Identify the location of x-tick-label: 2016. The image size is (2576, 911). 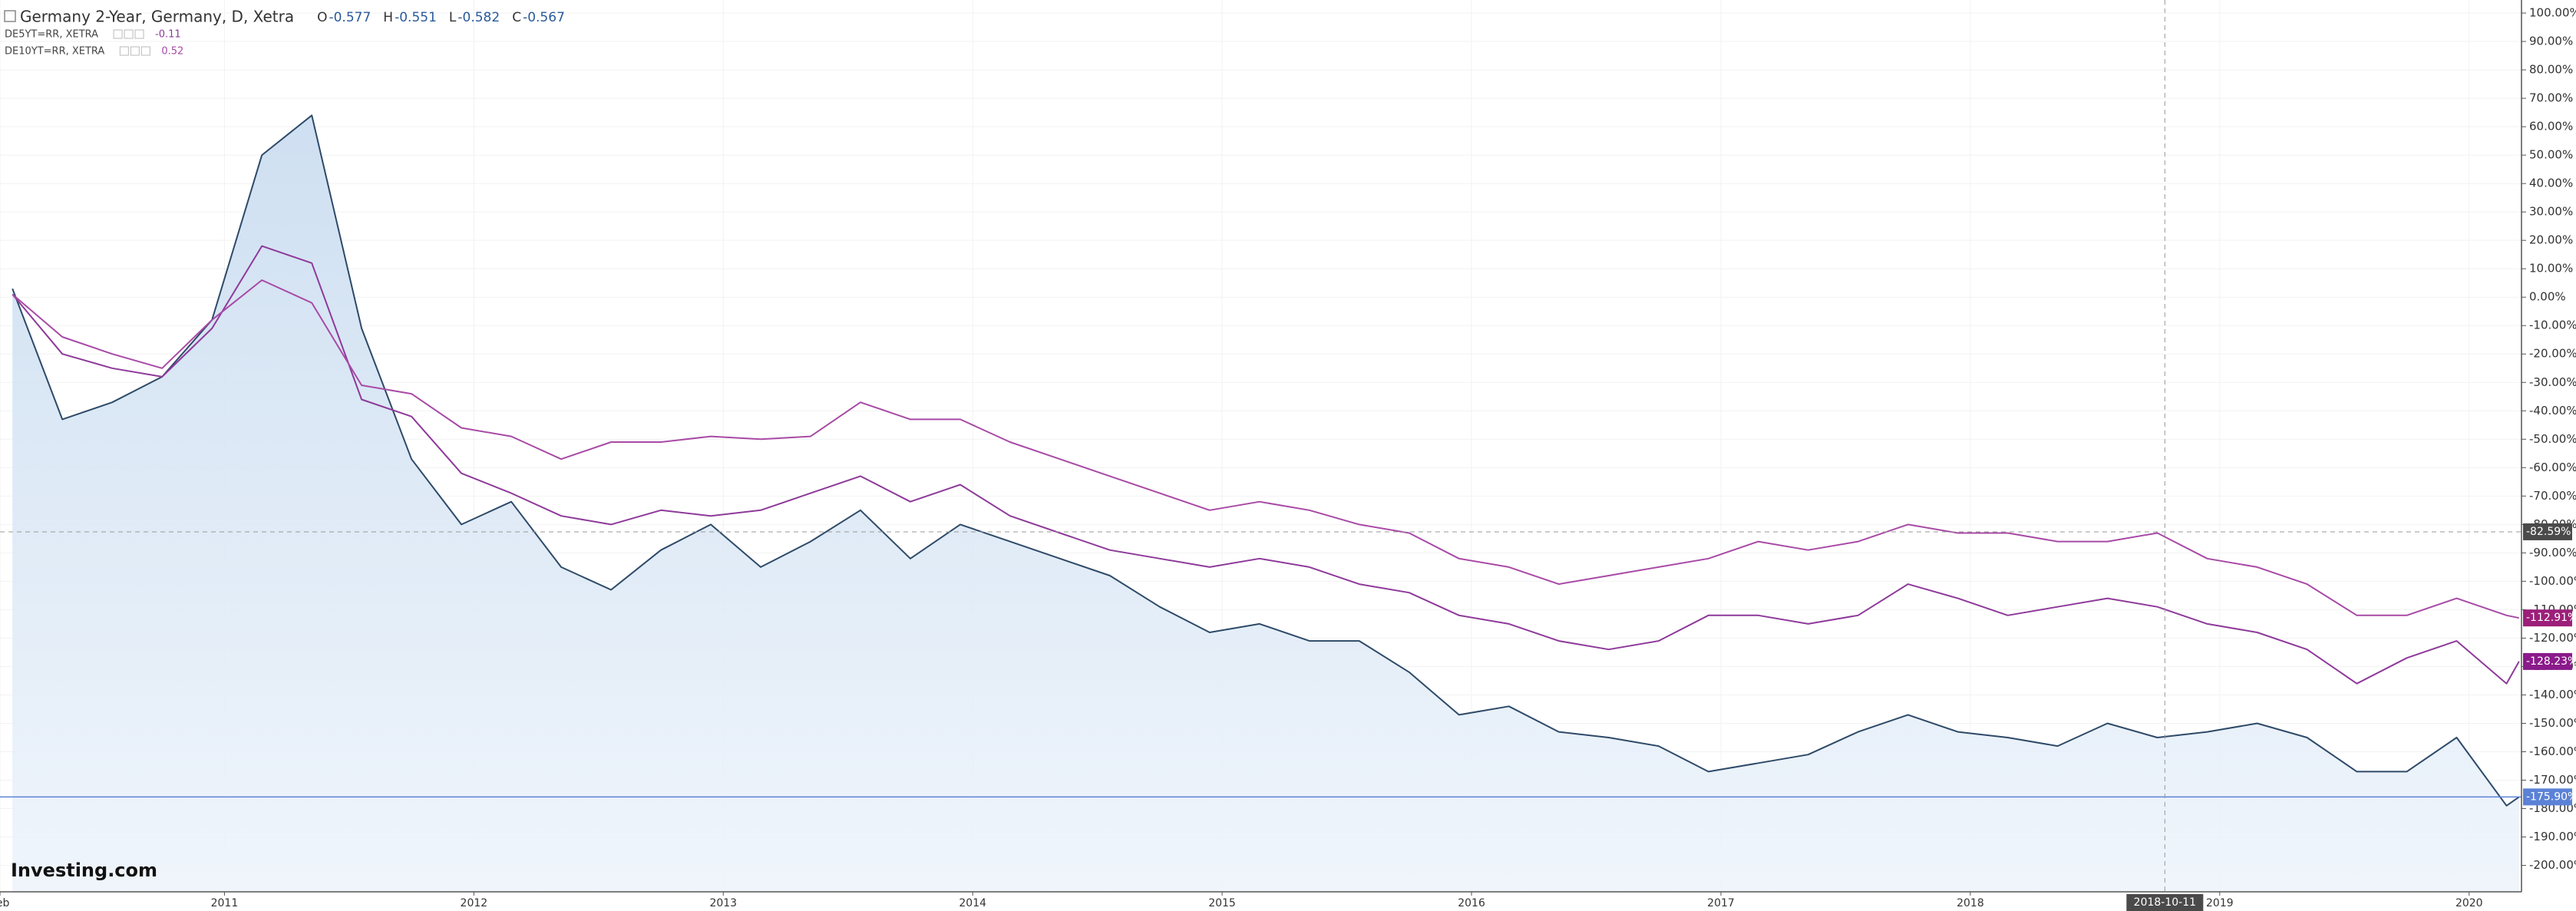
(1471, 903).